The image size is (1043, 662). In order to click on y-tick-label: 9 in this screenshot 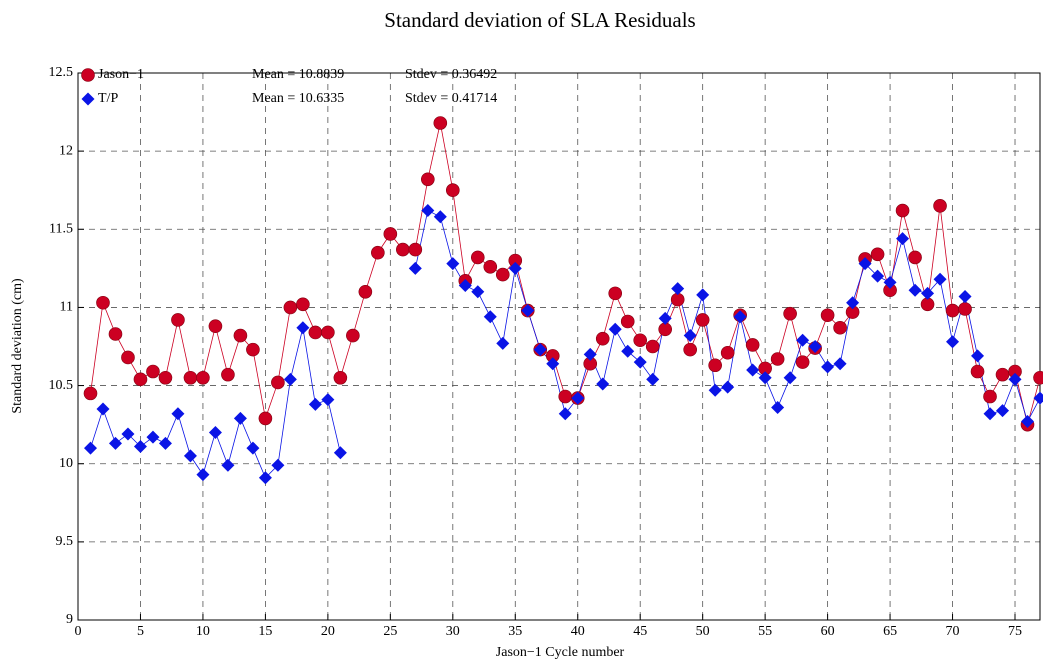, I will do `click(69, 619)`.